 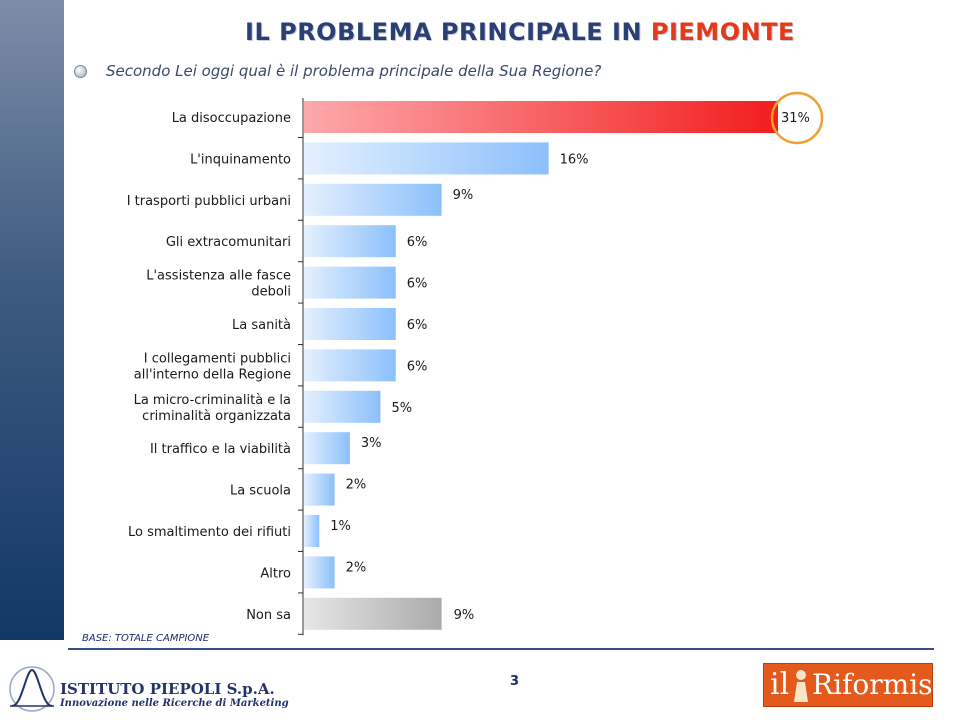 I want to click on bullet-icon, so click(x=80, y=71).